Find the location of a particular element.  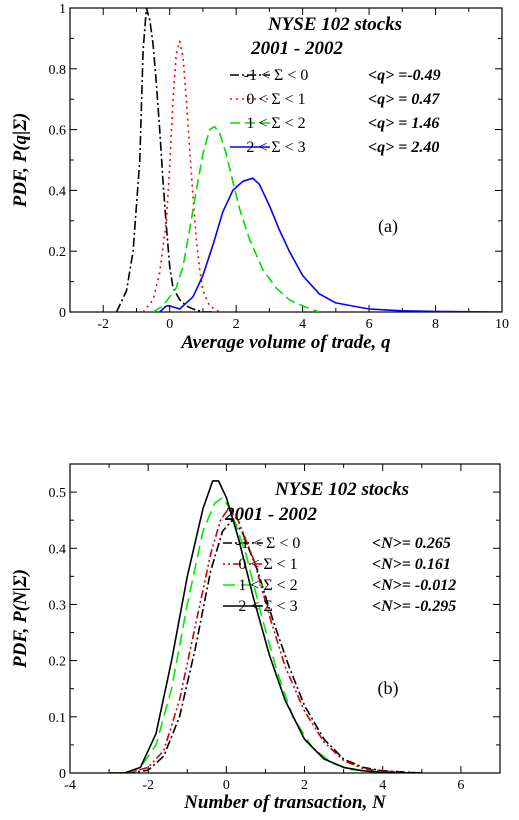

x-axis-label: Number of transaction, N is located at coordinates (285, 802).